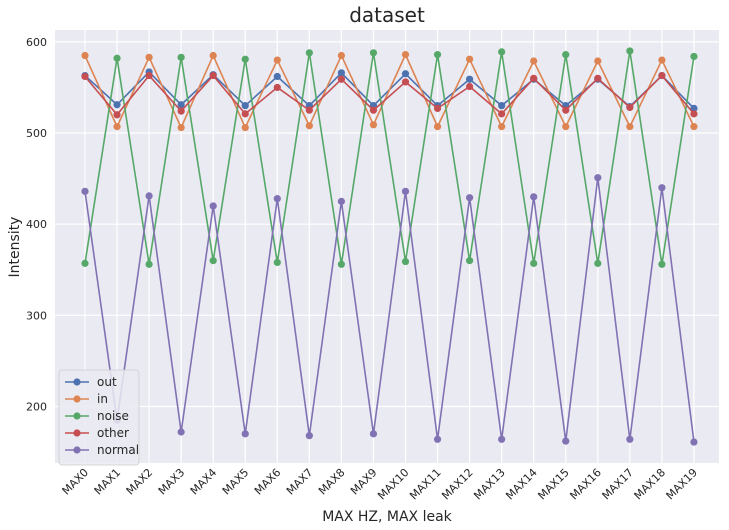  What do you see at coordinates (457, 484) in the screenshot?
I see `x-tick-label: MAX12` at bounding box center [457, 484].